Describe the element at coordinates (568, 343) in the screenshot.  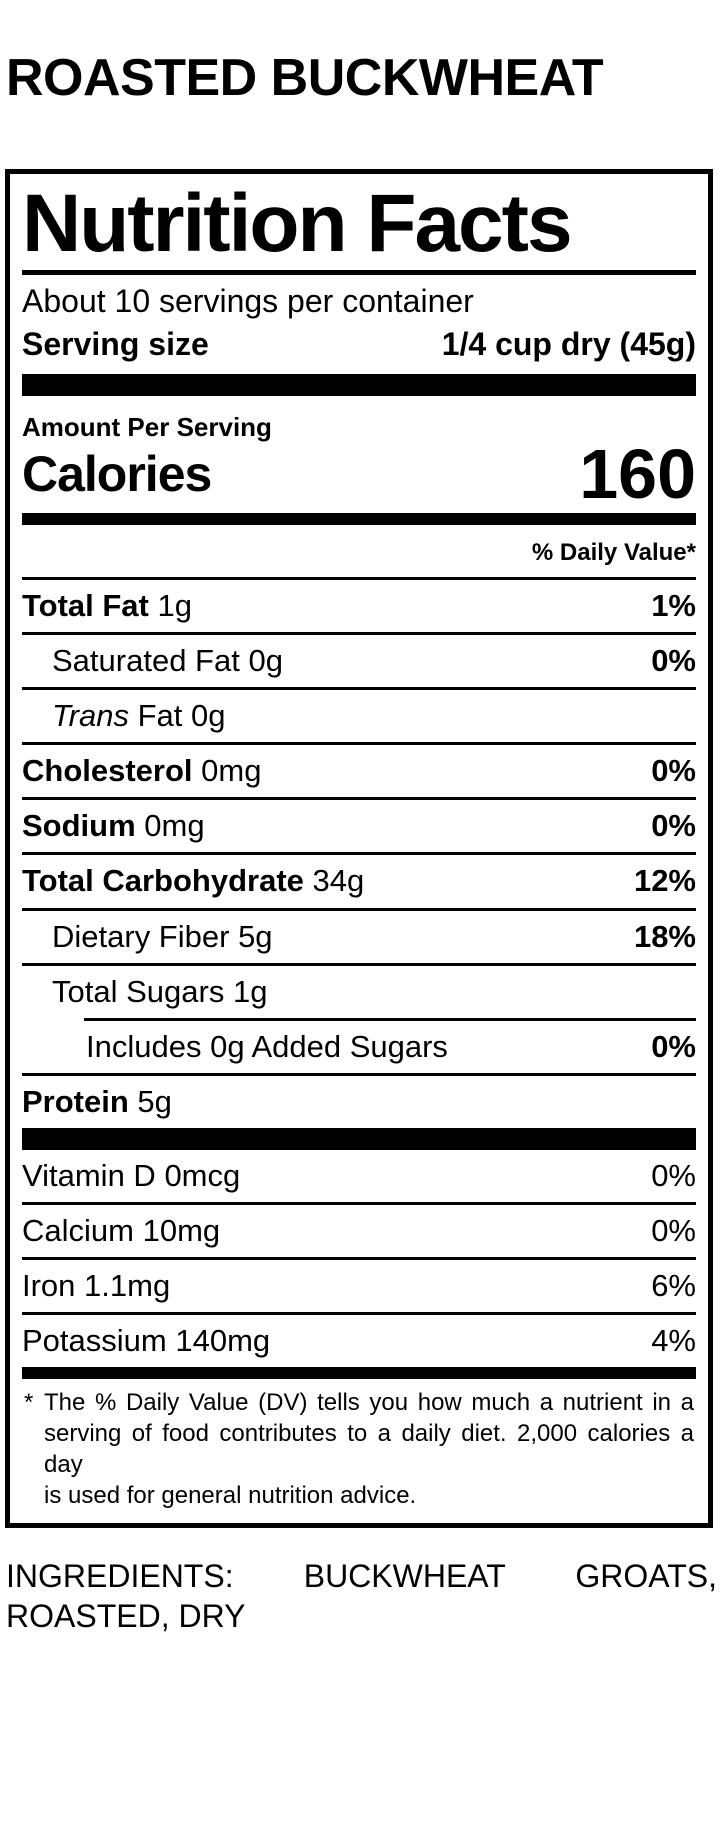
I see `serving-size-value: 1/4 cup dry (45g)` at that location.